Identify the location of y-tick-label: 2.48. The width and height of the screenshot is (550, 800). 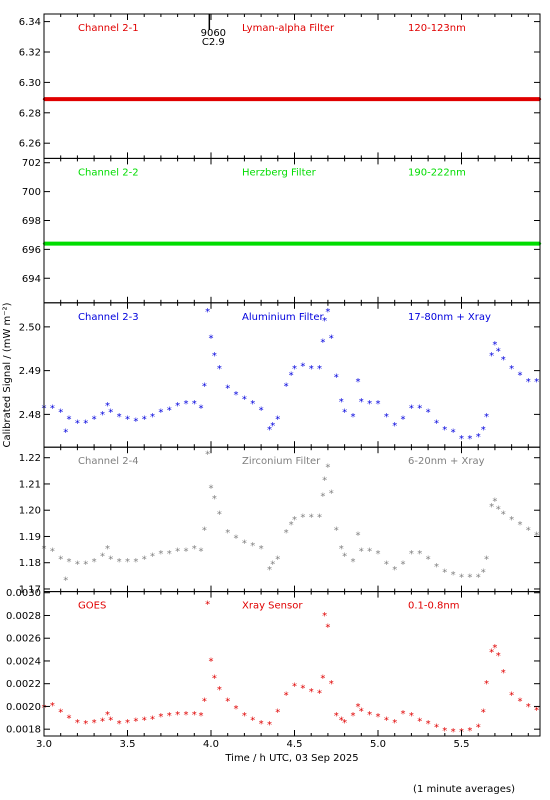
(30, 415).